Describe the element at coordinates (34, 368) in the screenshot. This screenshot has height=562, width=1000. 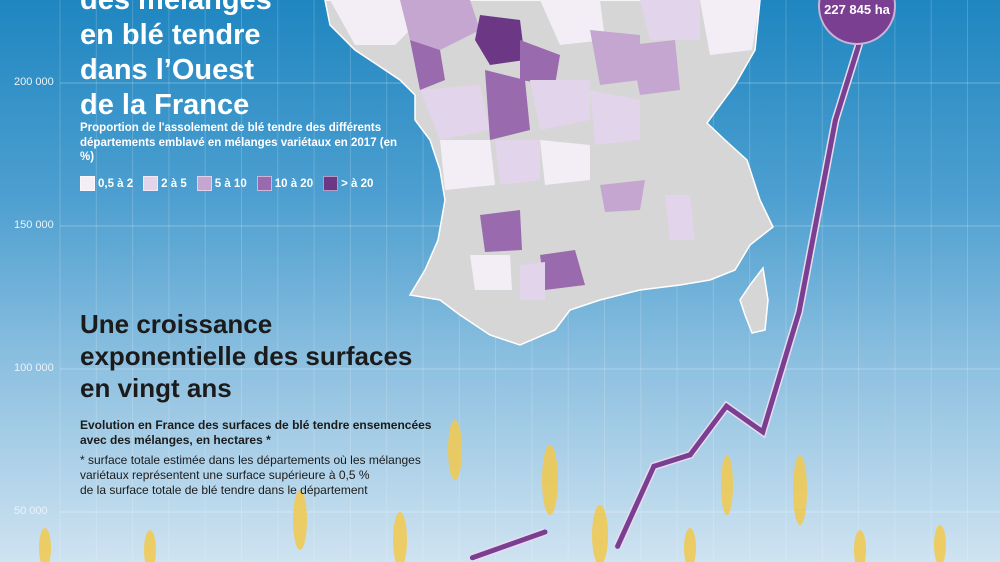
I see `y-tick-label: 100 000` at that location.